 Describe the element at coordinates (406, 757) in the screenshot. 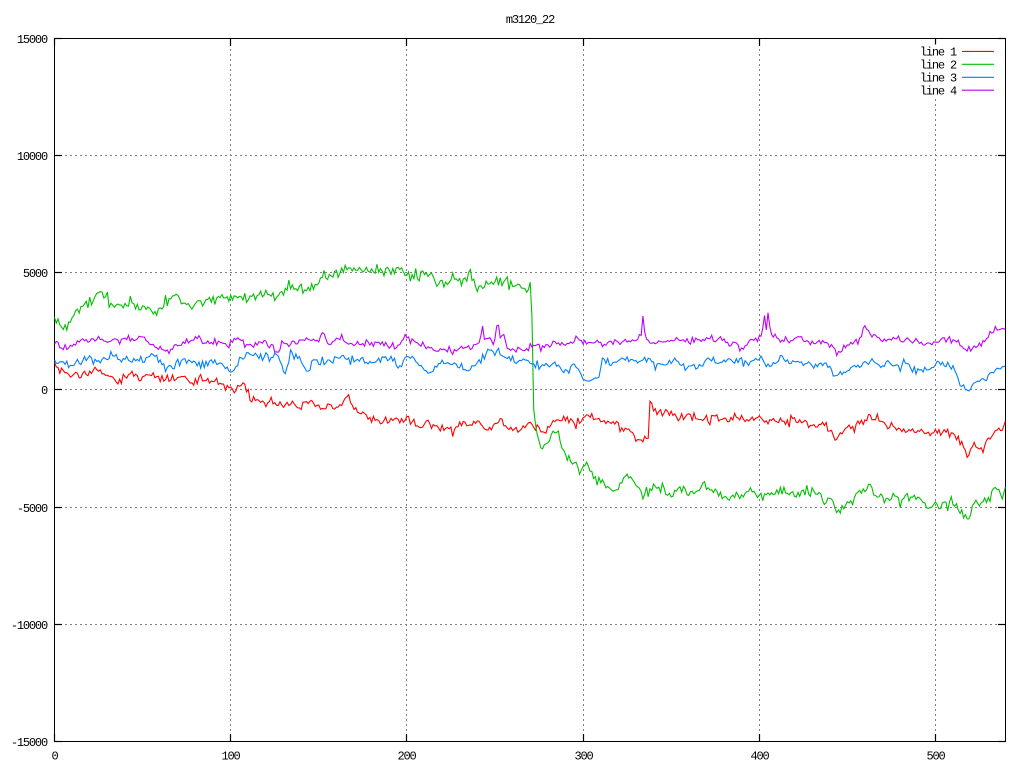

I see `svg-text: 200` at that location.